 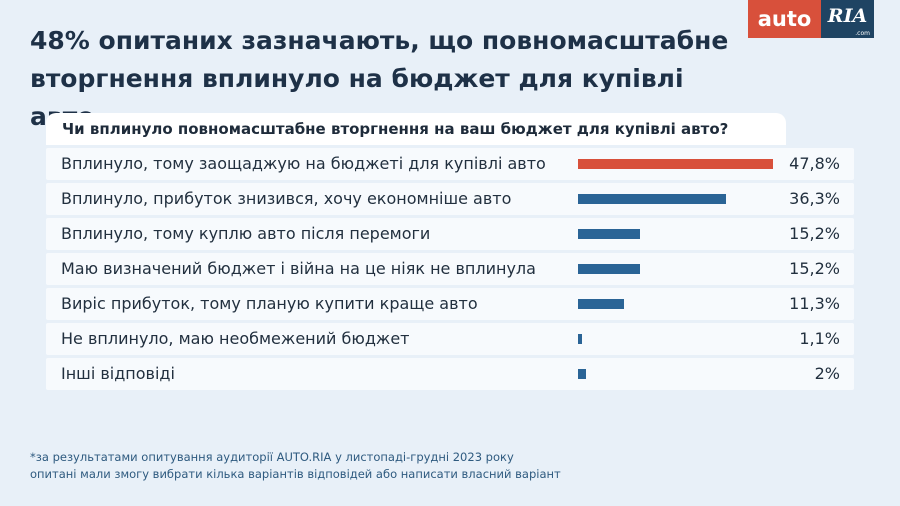 What do you see at coordinates (450, 339) in the screenshot?
I see `chart-row: Не вплинуло, маю необмежений бюджет 1,1%` at bounding box center [450, 339].